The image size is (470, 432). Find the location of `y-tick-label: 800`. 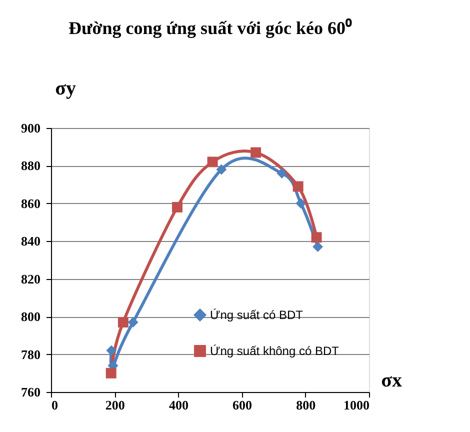

y-tick-label: 800 is located at coordinates (30, 316).